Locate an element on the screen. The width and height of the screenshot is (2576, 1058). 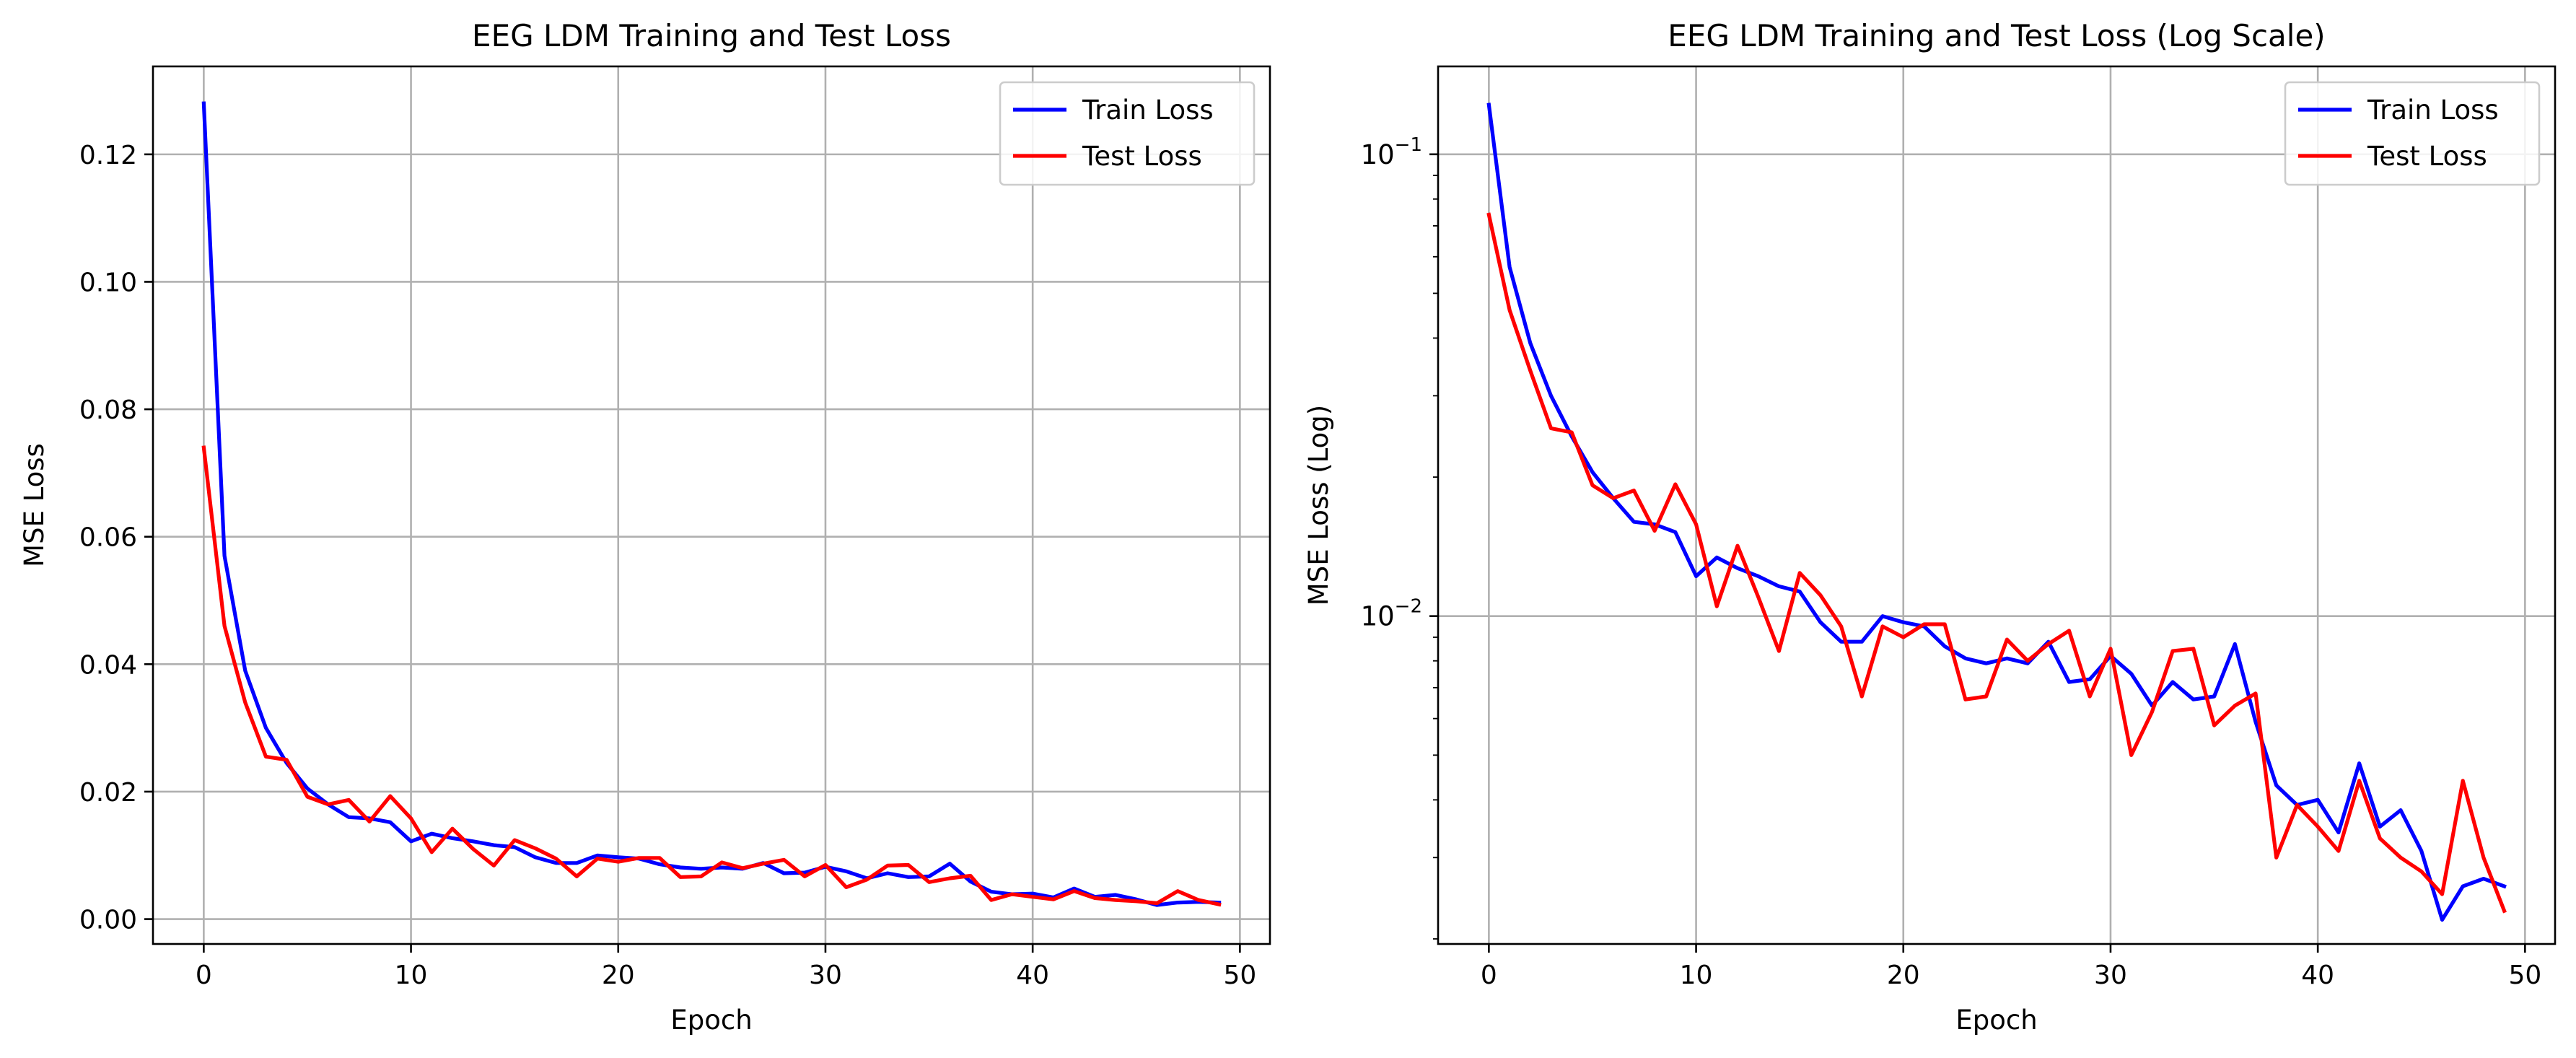
chart-title: EEG LDM Training and Test Loss is located at coordinates (711, 35).